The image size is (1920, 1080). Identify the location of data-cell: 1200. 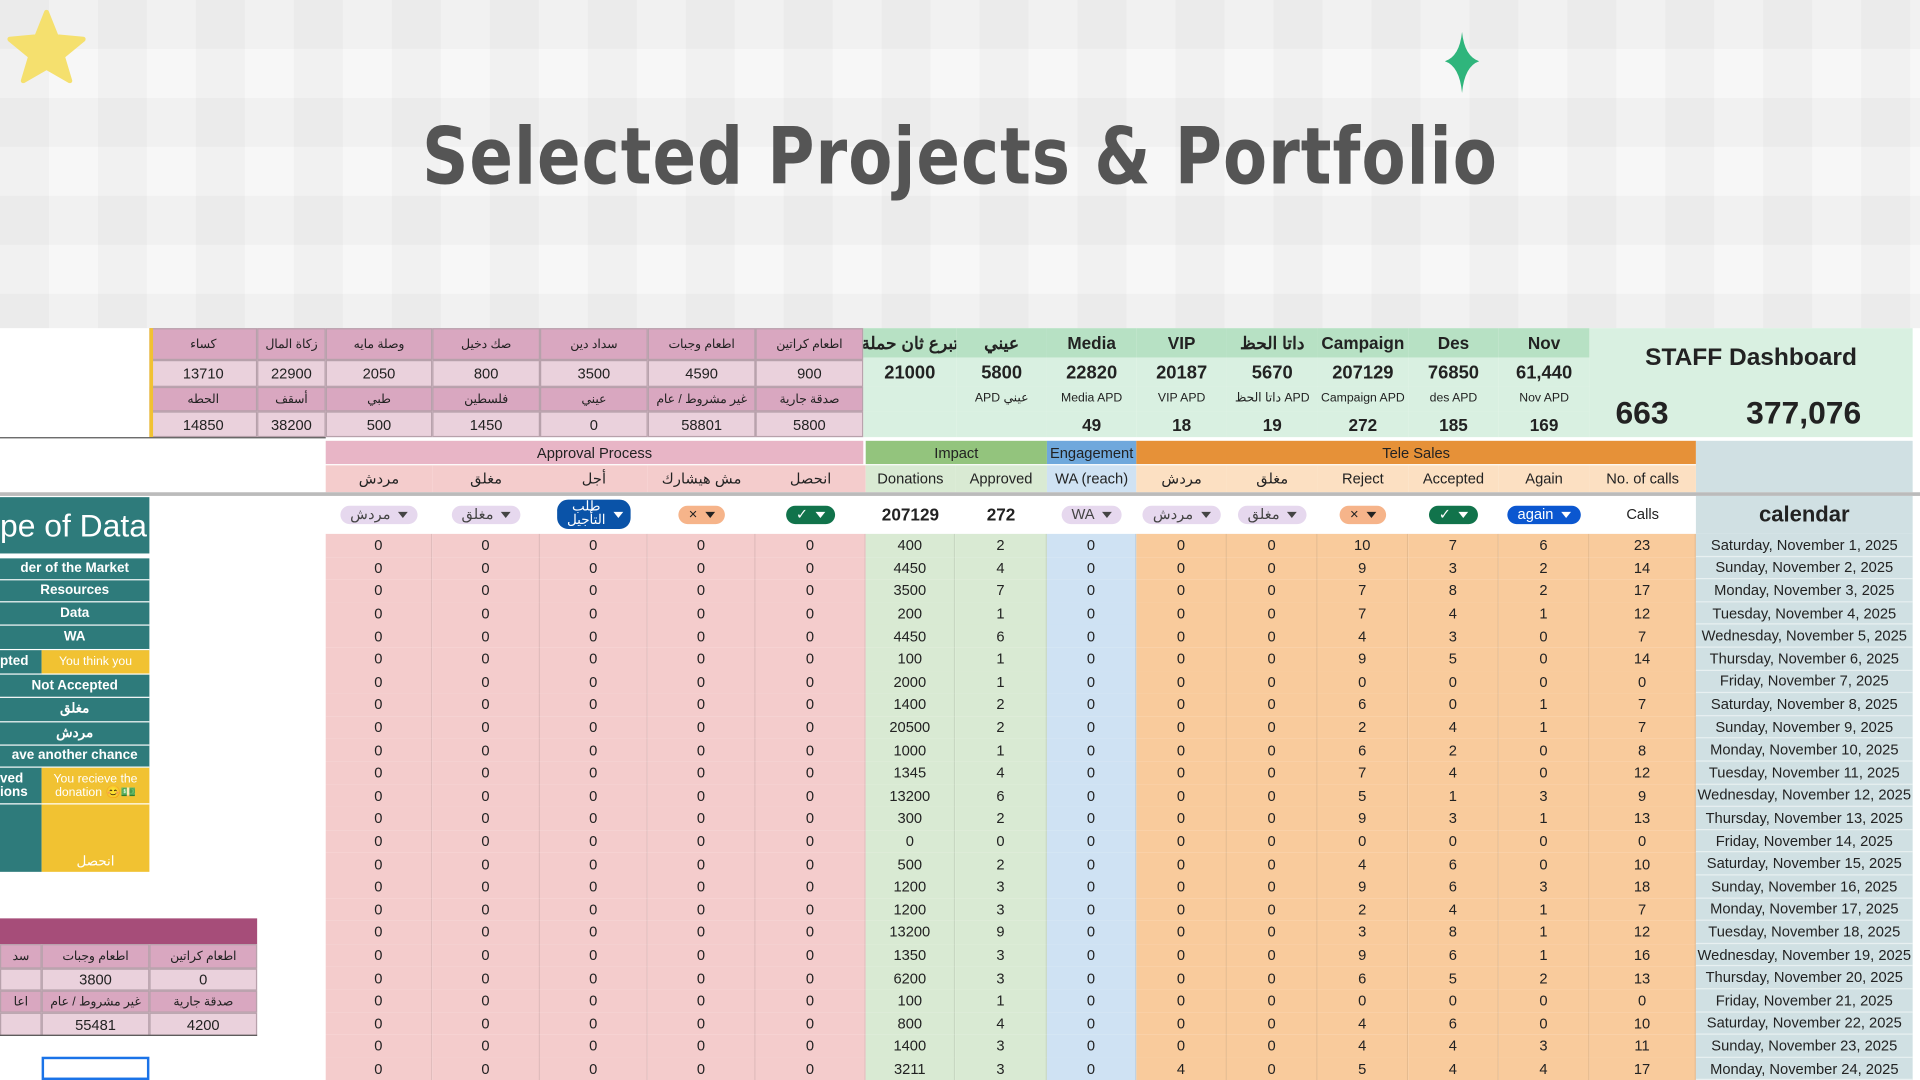
(910, 910).